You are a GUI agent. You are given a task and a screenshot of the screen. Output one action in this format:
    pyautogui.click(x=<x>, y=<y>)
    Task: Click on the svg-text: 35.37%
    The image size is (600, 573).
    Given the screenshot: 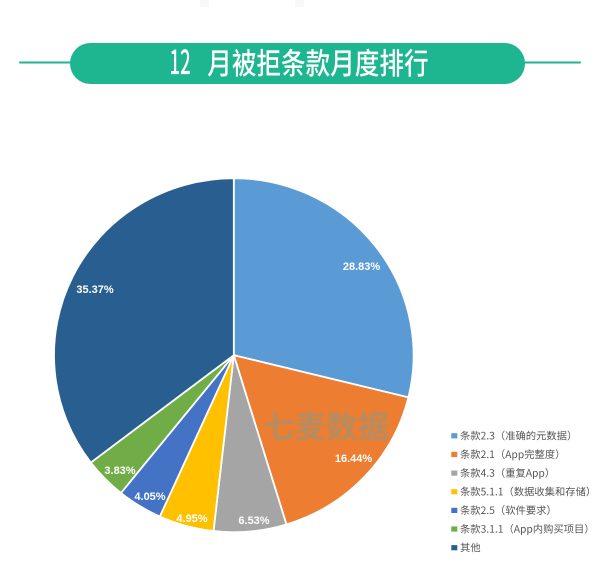 What is the action you would take?
    pyautogui.click(x=95, y=290)
    